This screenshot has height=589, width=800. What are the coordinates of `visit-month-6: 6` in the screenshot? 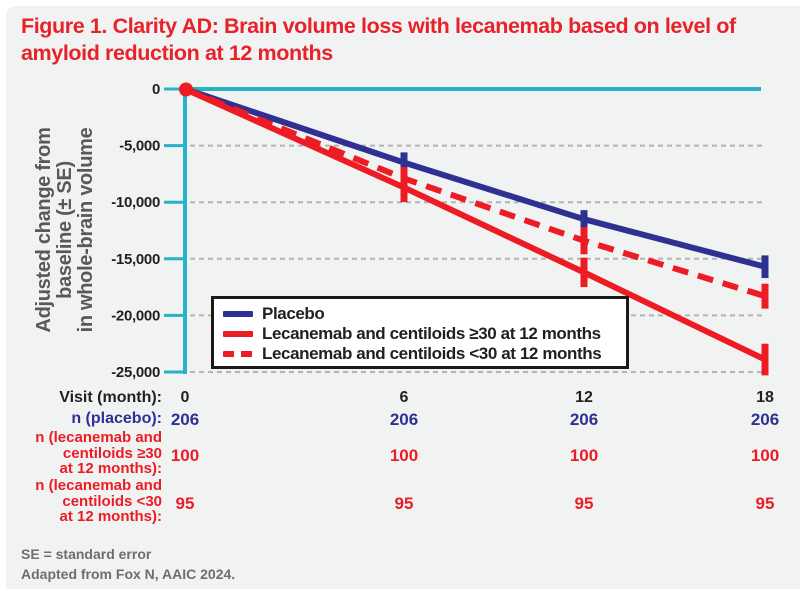 It's located at (404, 397).